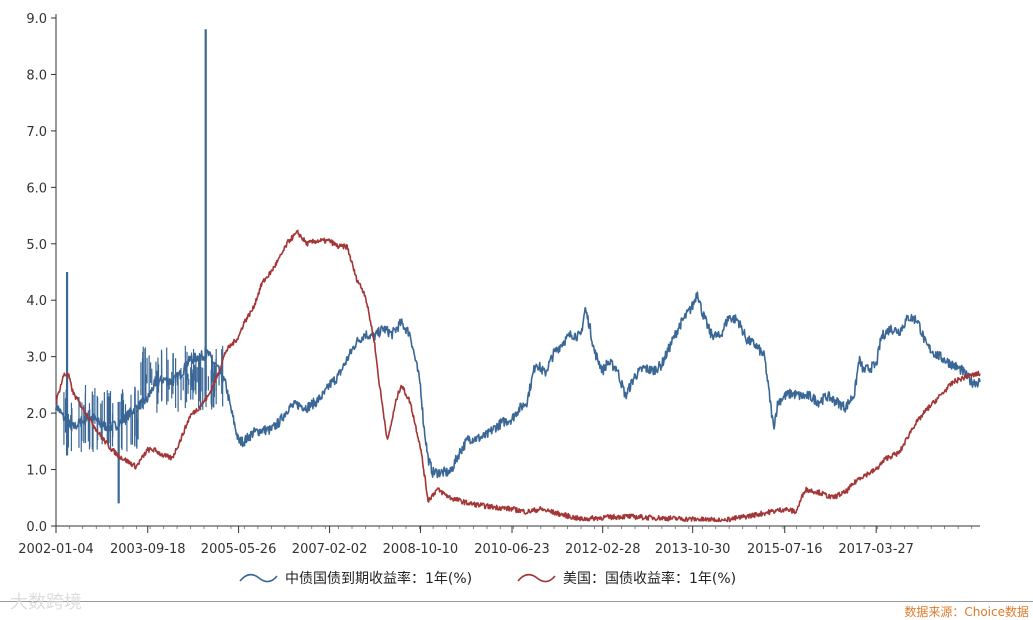 This screenshot has width=1033, height=620. Describe the element at coordinates (36, 132) in the screenshot. I see `y-tick-label: 7.0` at that location.